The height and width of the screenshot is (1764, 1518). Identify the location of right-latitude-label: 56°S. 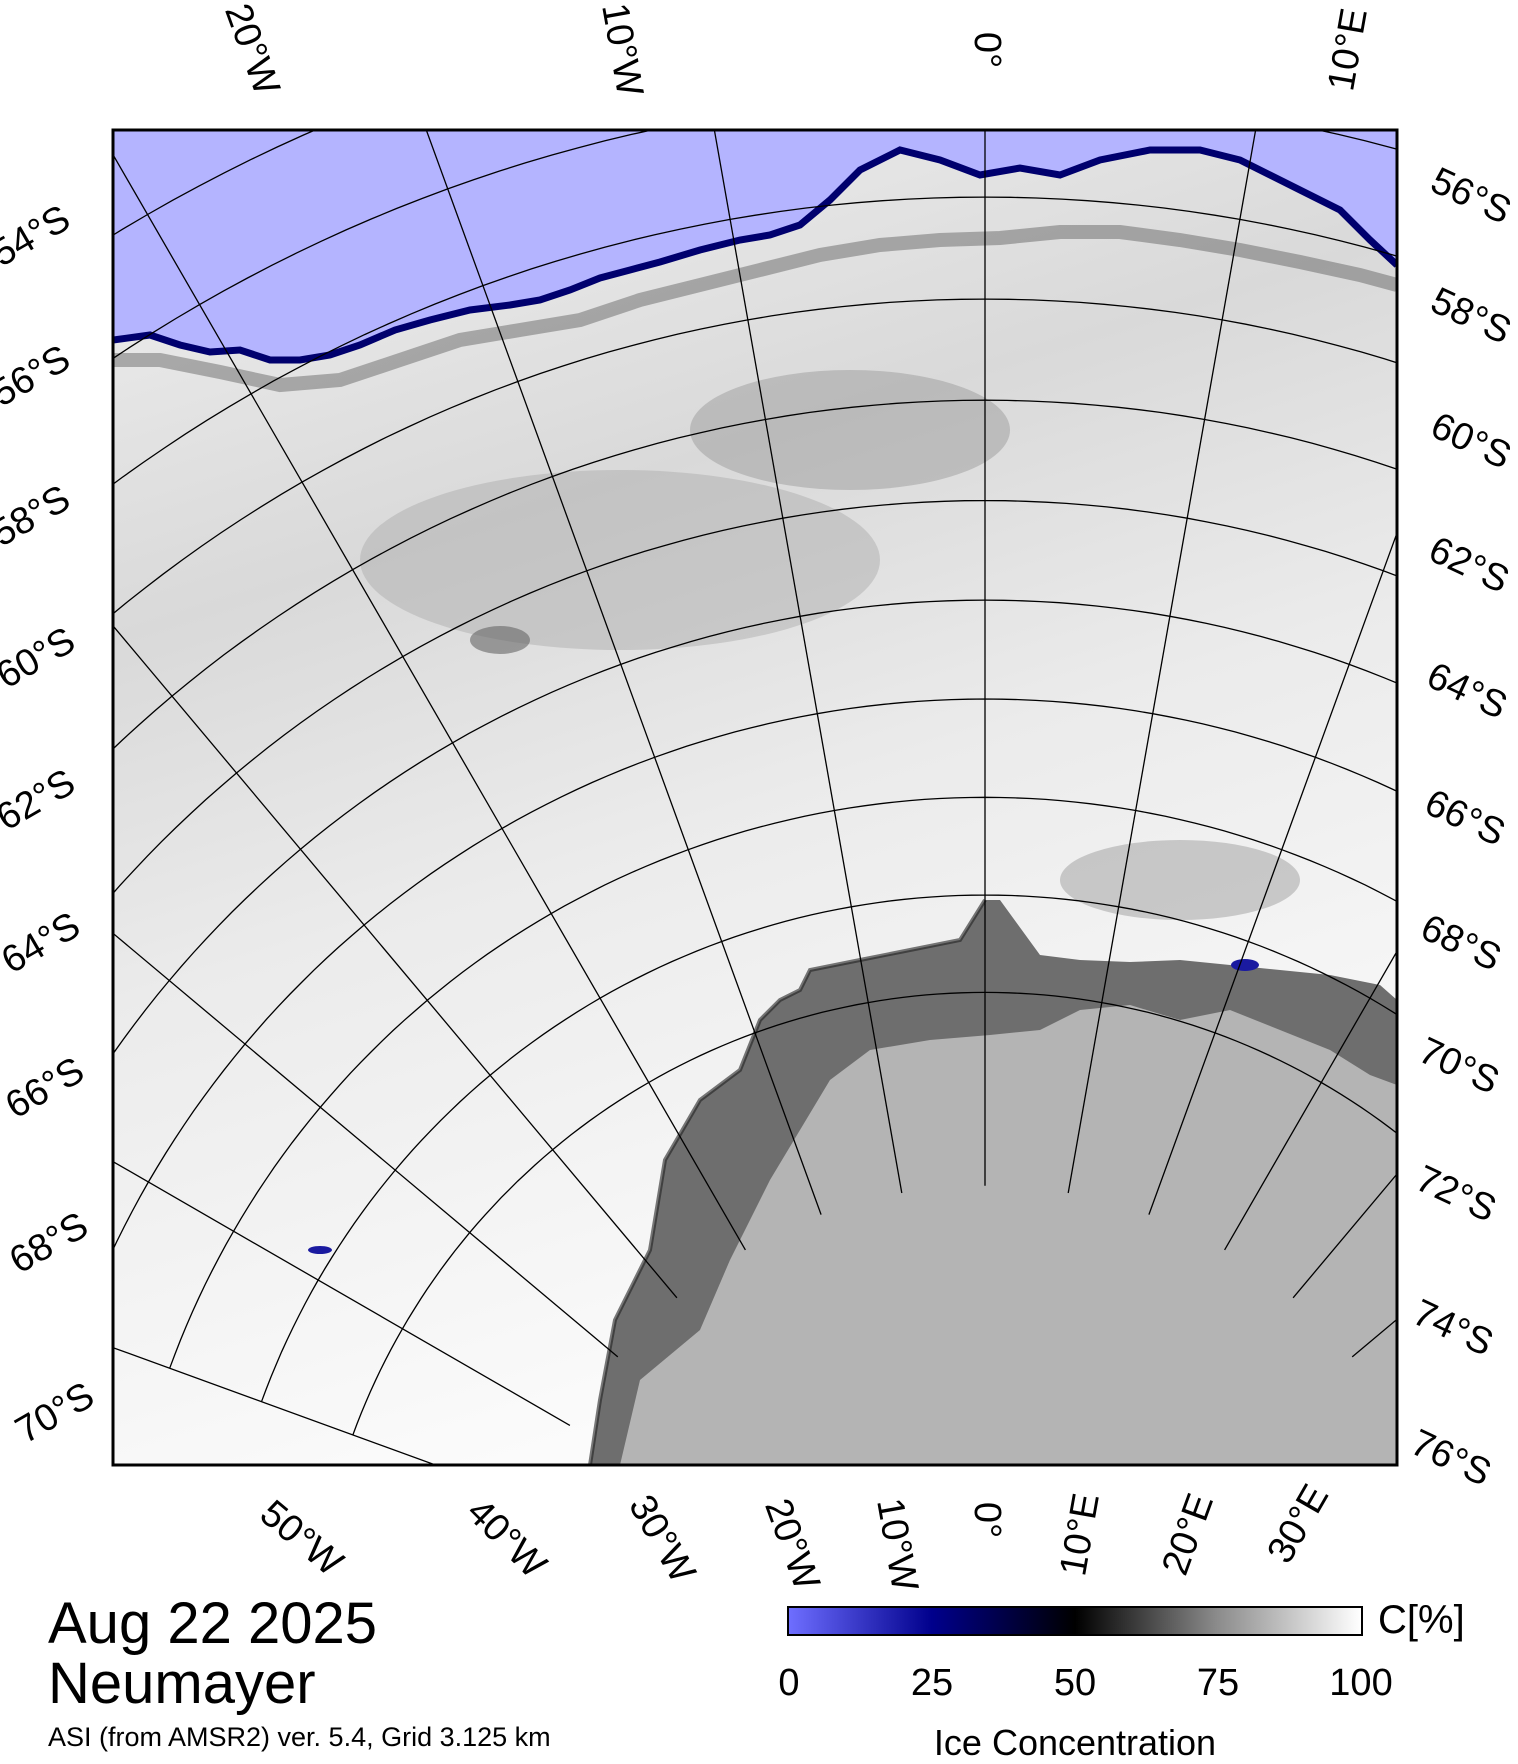
(1470, 196).